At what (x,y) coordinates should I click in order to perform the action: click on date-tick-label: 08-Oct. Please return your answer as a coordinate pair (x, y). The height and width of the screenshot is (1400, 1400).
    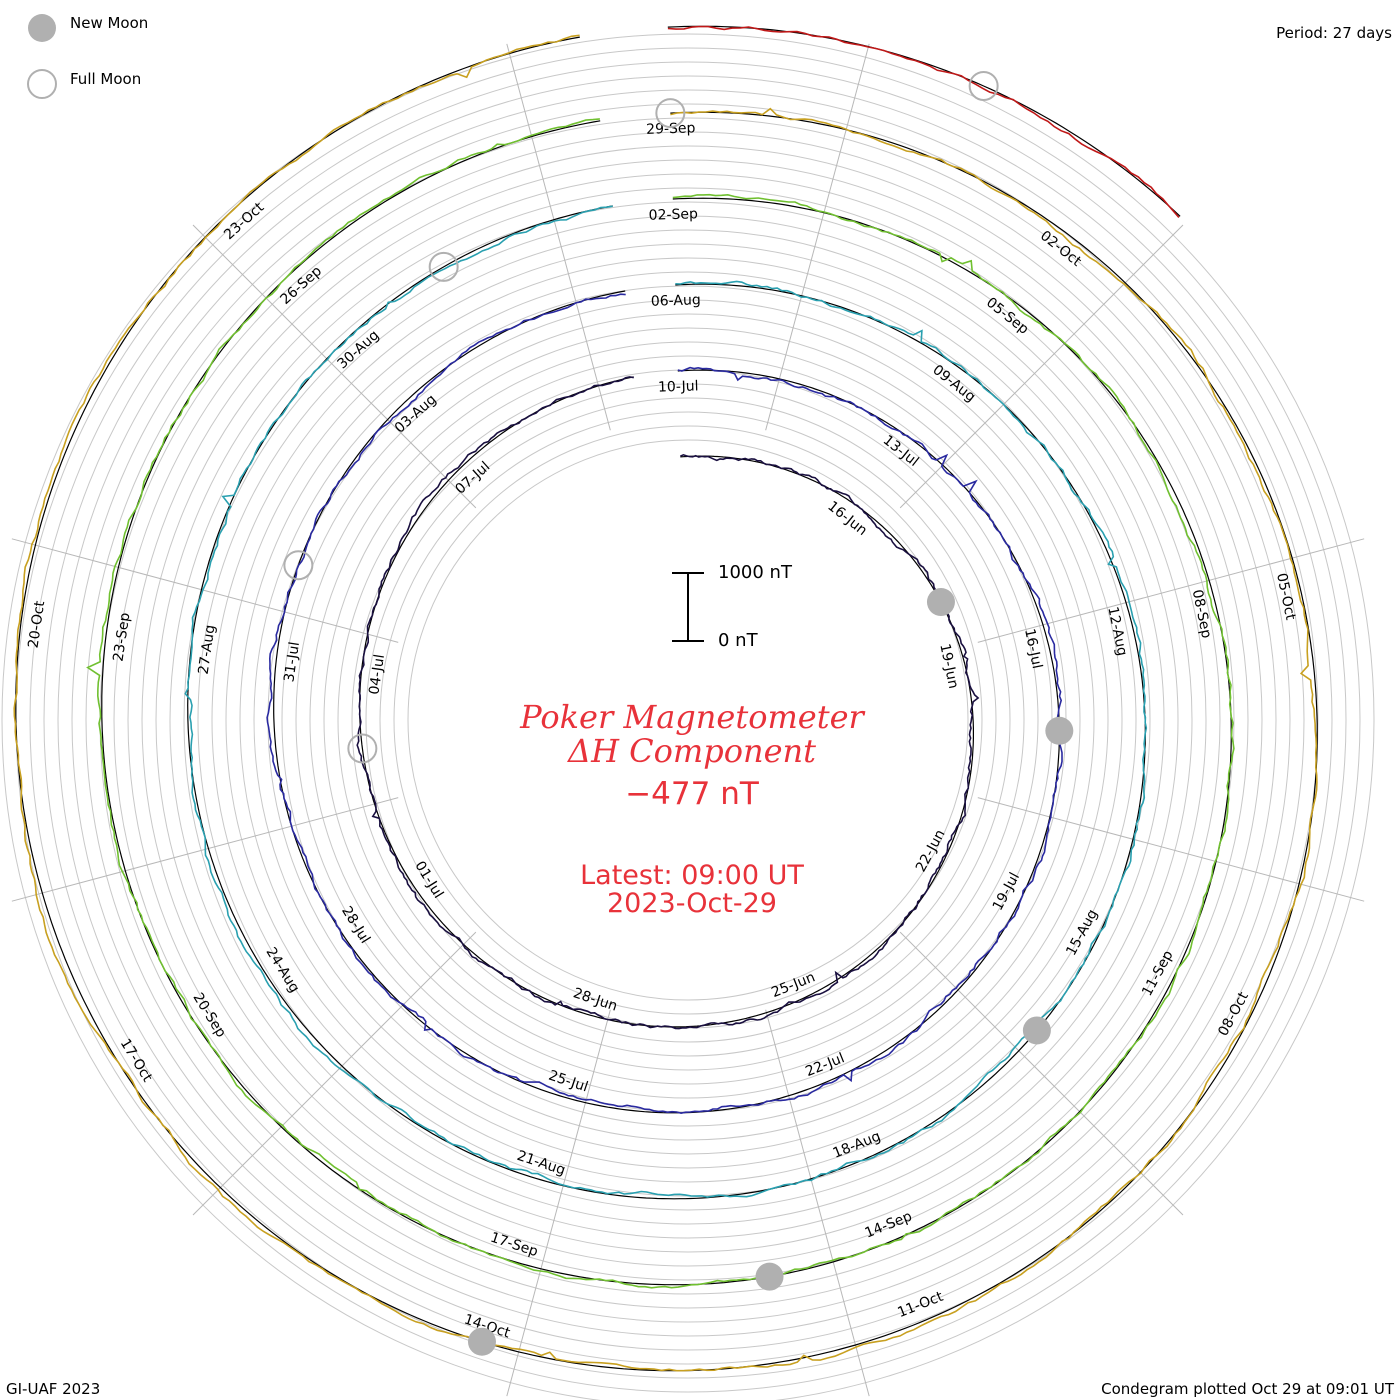
    Looking at the image, I should click on (1233, 1014).